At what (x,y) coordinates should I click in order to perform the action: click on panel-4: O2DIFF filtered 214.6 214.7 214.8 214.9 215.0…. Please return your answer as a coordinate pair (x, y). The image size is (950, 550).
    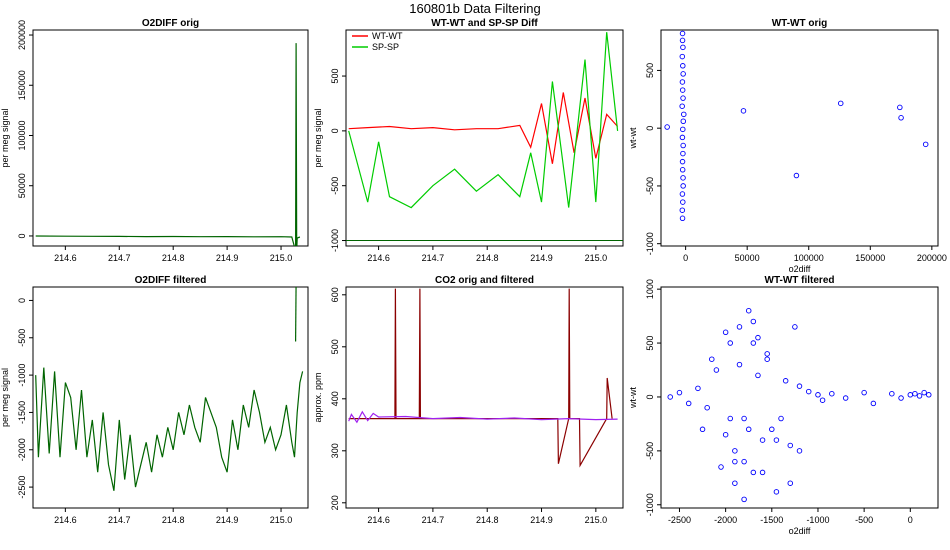
    Looking at the image, I should click on (154, 400).